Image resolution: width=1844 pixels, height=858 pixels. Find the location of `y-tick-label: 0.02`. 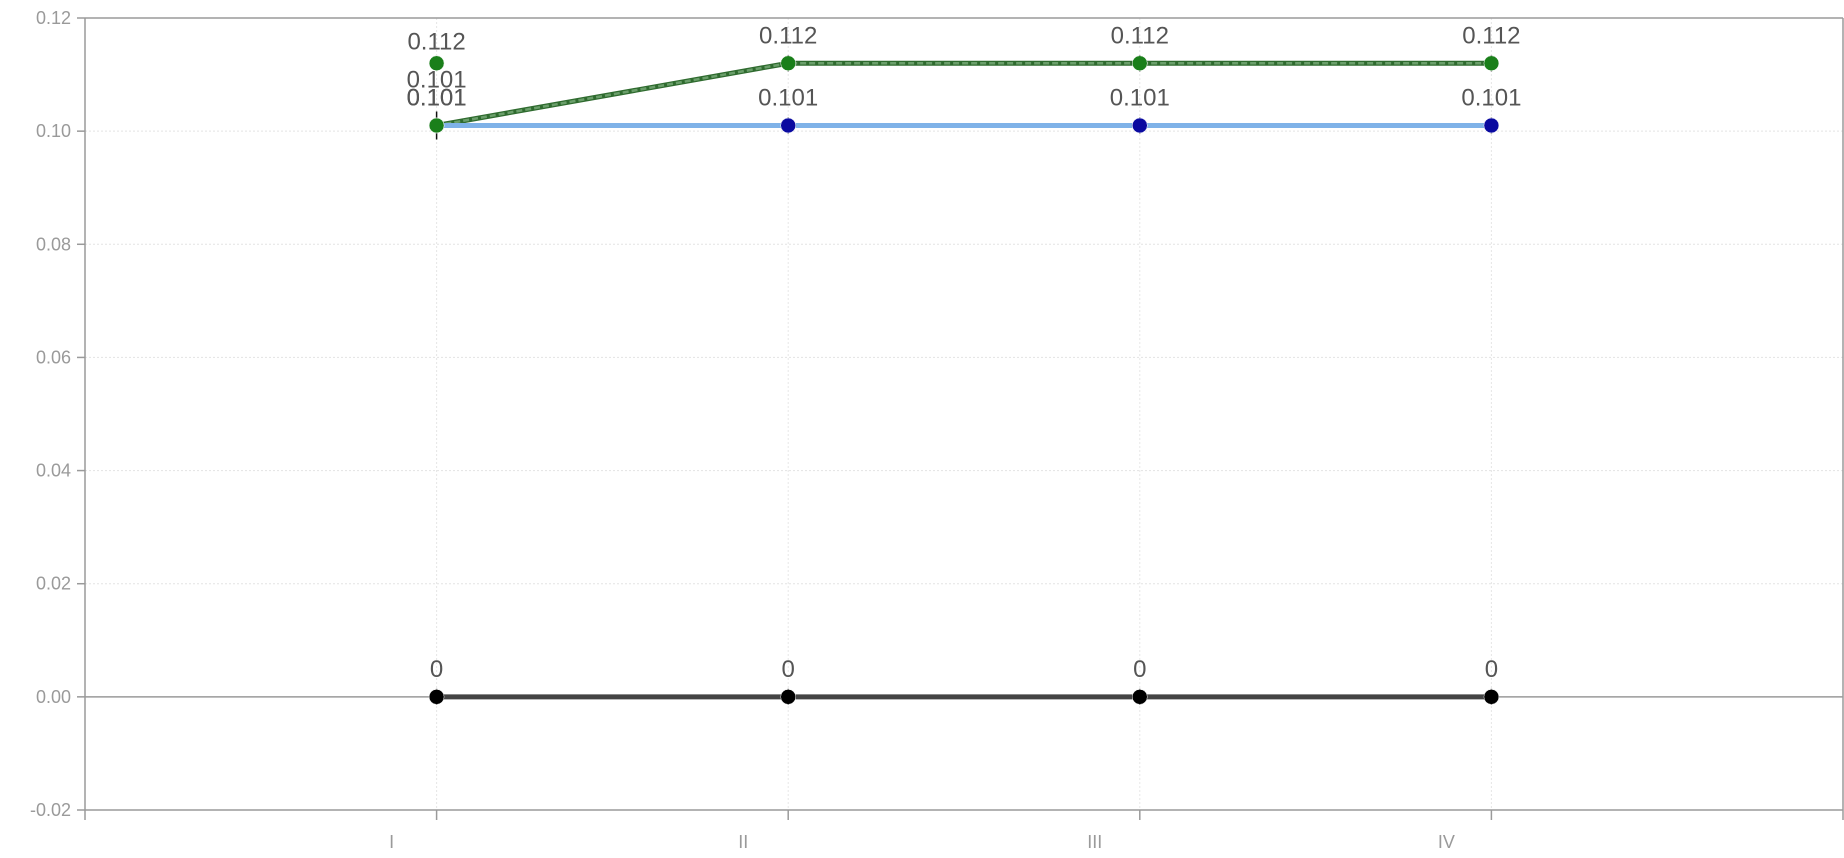

y-tick-label: 0.02 is located at coordinates (53, 584).